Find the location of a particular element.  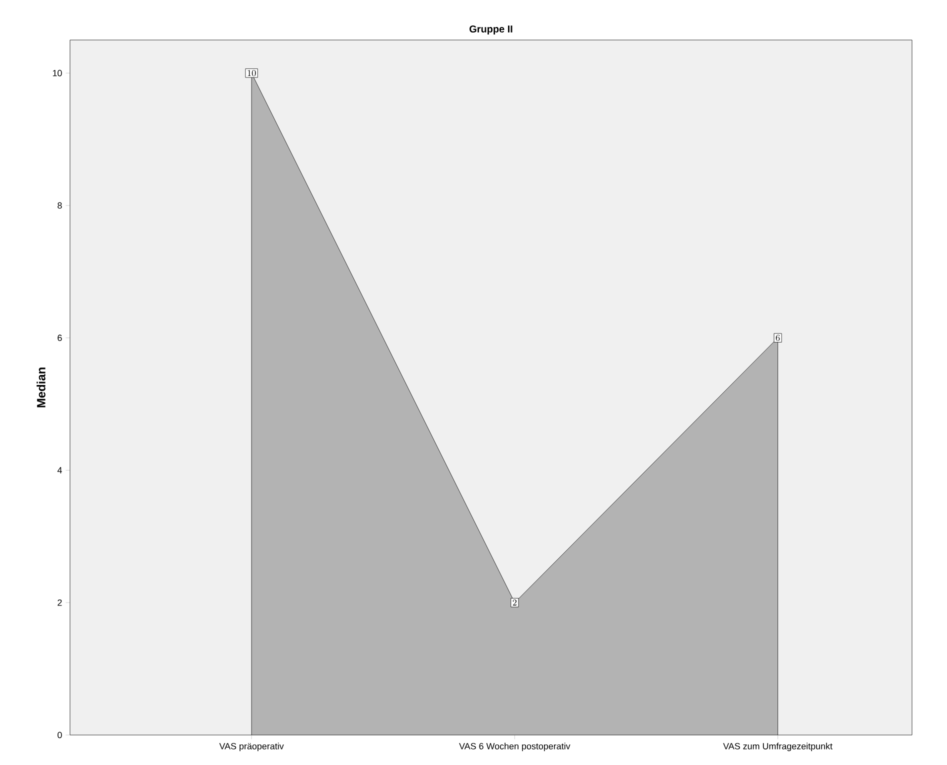

data-label: 2 is located at coordinates (514, 603).